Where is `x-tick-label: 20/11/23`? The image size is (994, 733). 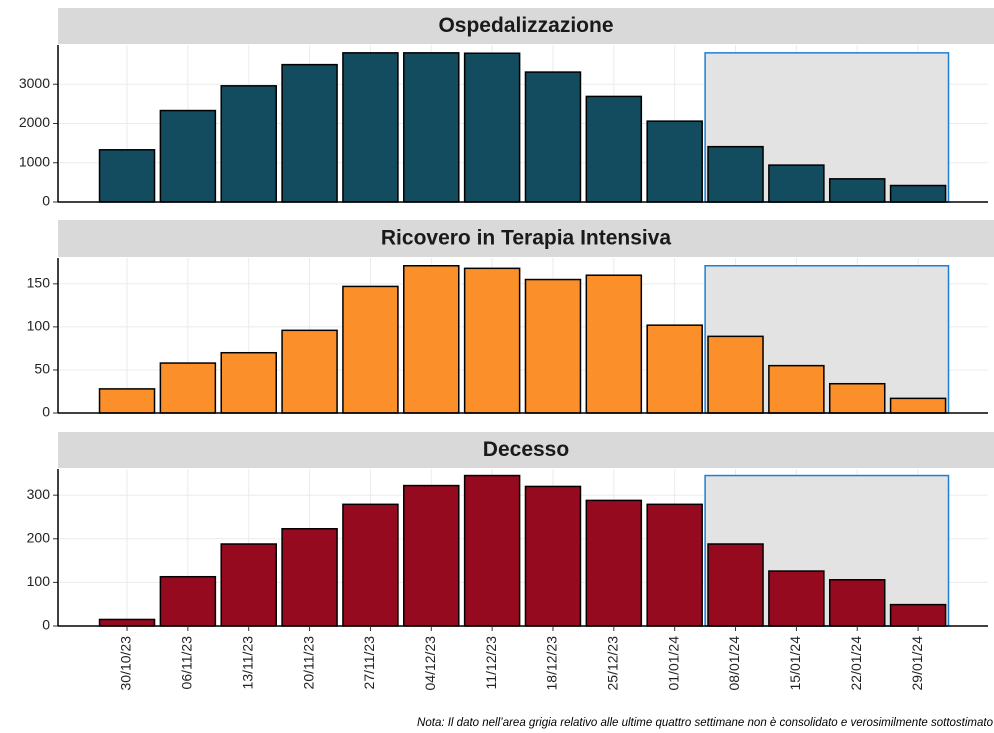
x-tick-label: 20/11/23 is located at coordinates (308, 663).